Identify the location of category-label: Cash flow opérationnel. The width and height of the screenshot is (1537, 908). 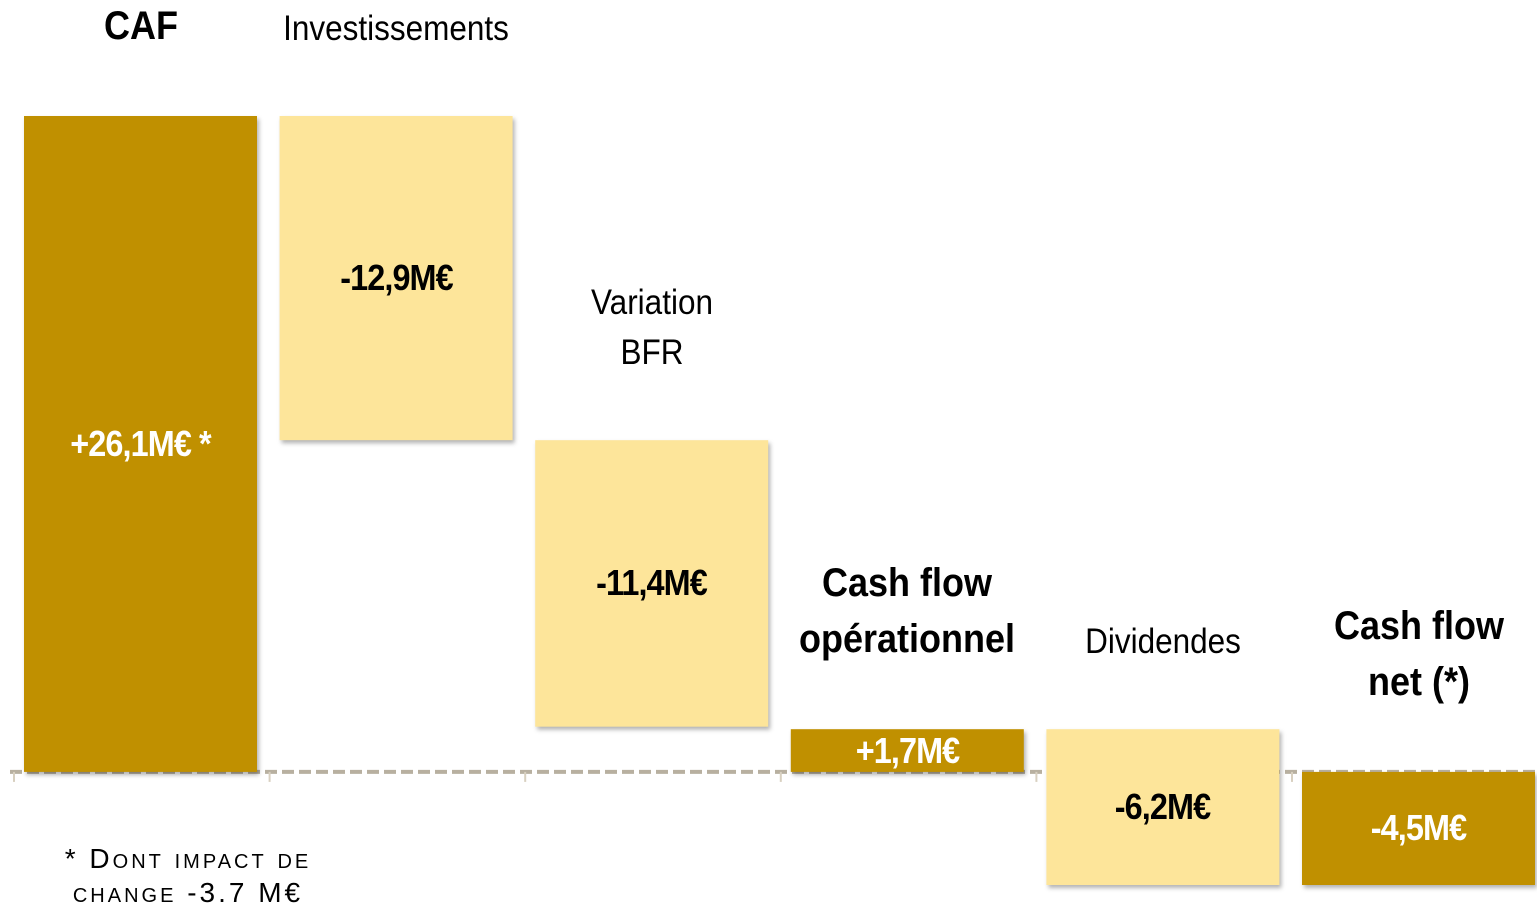
(907, 611).